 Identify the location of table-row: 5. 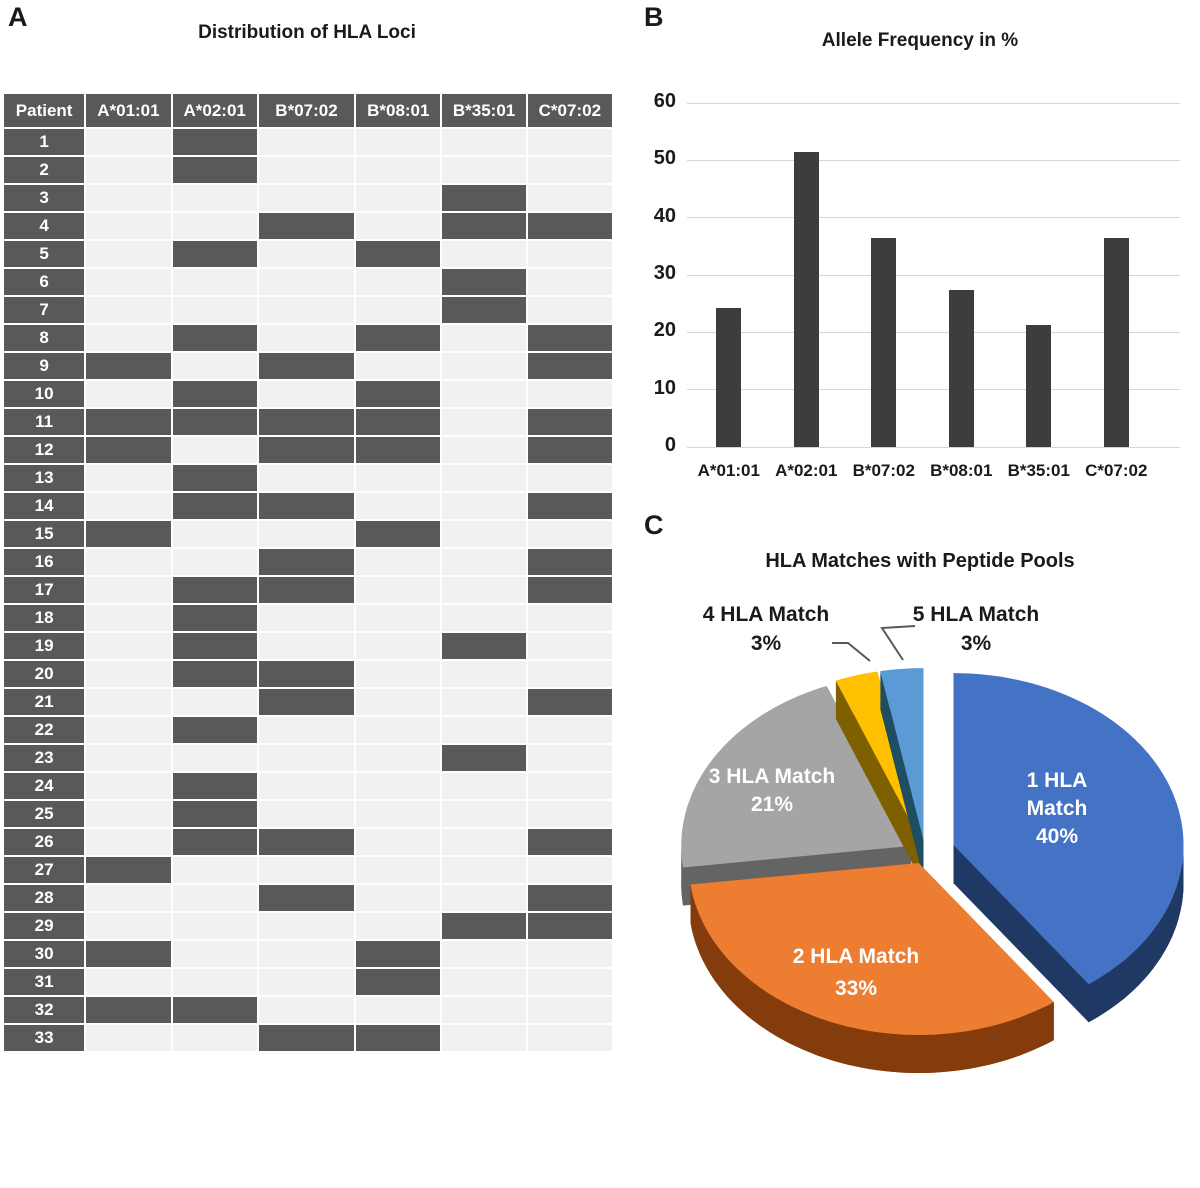
(308, 254).